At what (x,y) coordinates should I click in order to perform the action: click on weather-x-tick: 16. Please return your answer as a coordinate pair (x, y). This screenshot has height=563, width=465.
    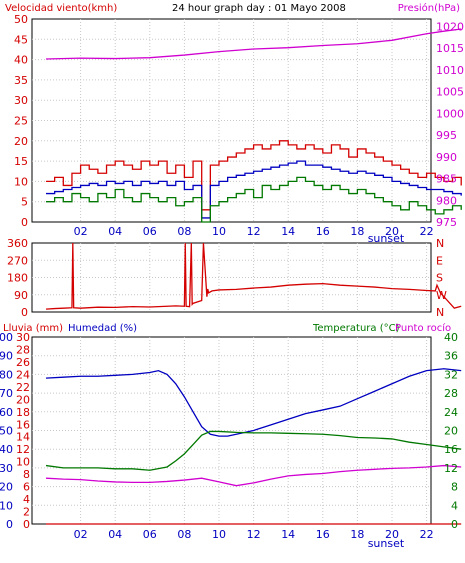
    Looking at the image, I should click on (323, 534).